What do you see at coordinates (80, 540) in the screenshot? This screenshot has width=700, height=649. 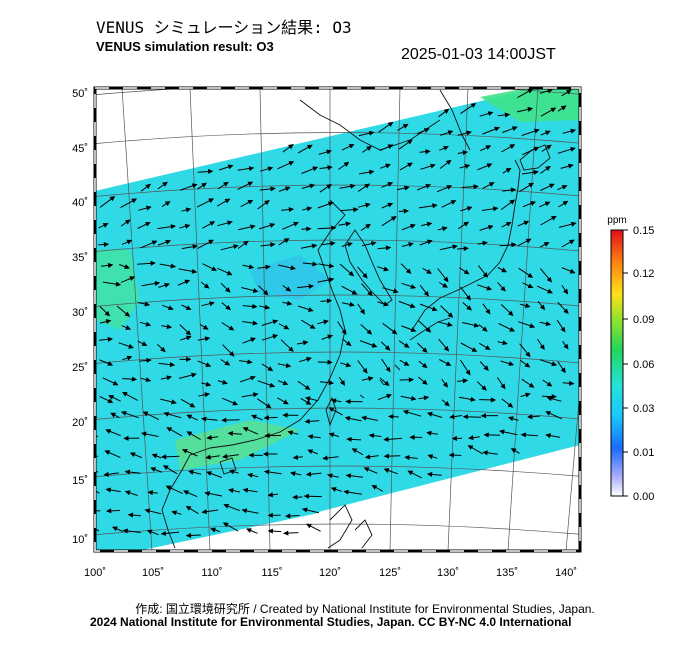 I see `lat-tick-label: 10˚` at bounding box center [80, 540].